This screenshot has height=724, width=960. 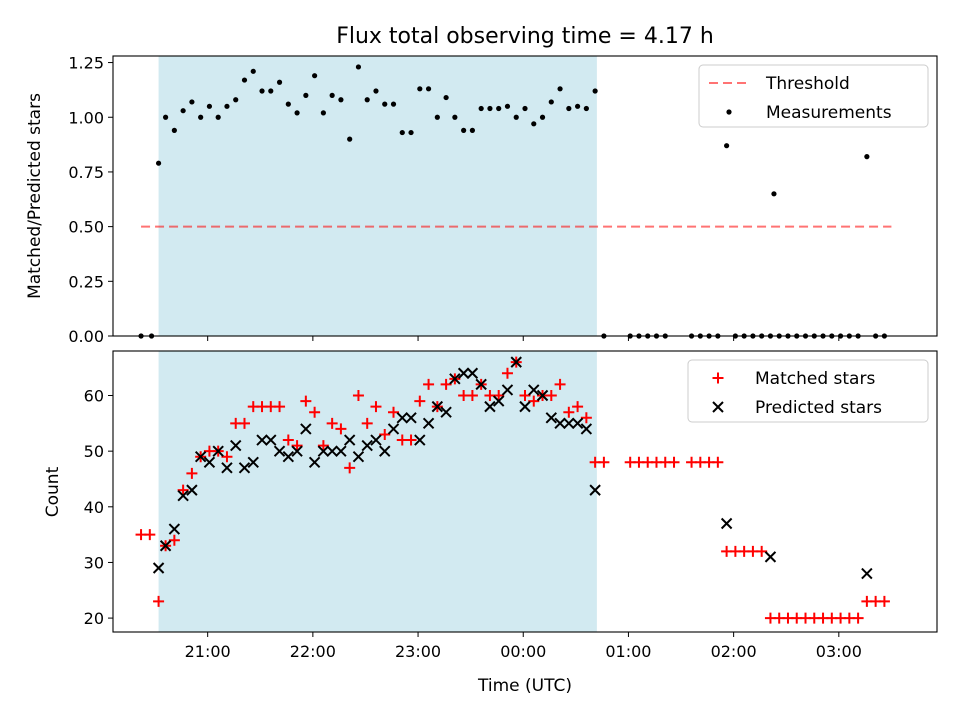 I want to click on x-tick-label: 01:00, so click(x=628, y=651).